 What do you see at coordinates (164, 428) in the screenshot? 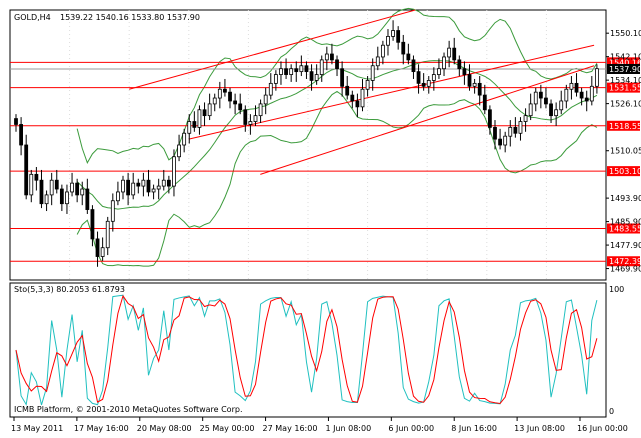
I see `time-tick-label: 20 May 08:00` at bounding box center [164, 428].